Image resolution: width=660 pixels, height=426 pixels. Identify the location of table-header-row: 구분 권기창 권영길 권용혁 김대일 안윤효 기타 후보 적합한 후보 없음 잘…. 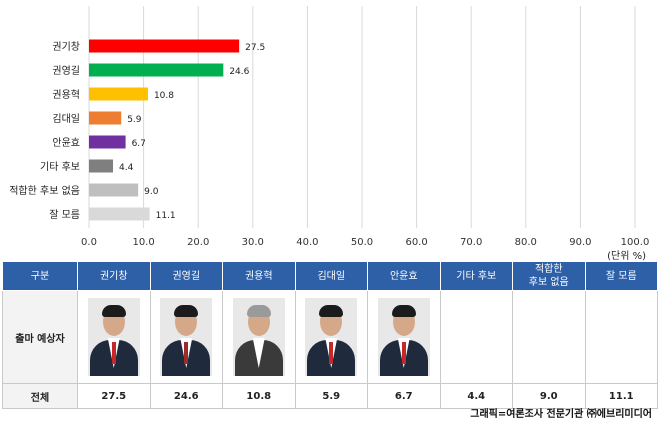
(330, 276).